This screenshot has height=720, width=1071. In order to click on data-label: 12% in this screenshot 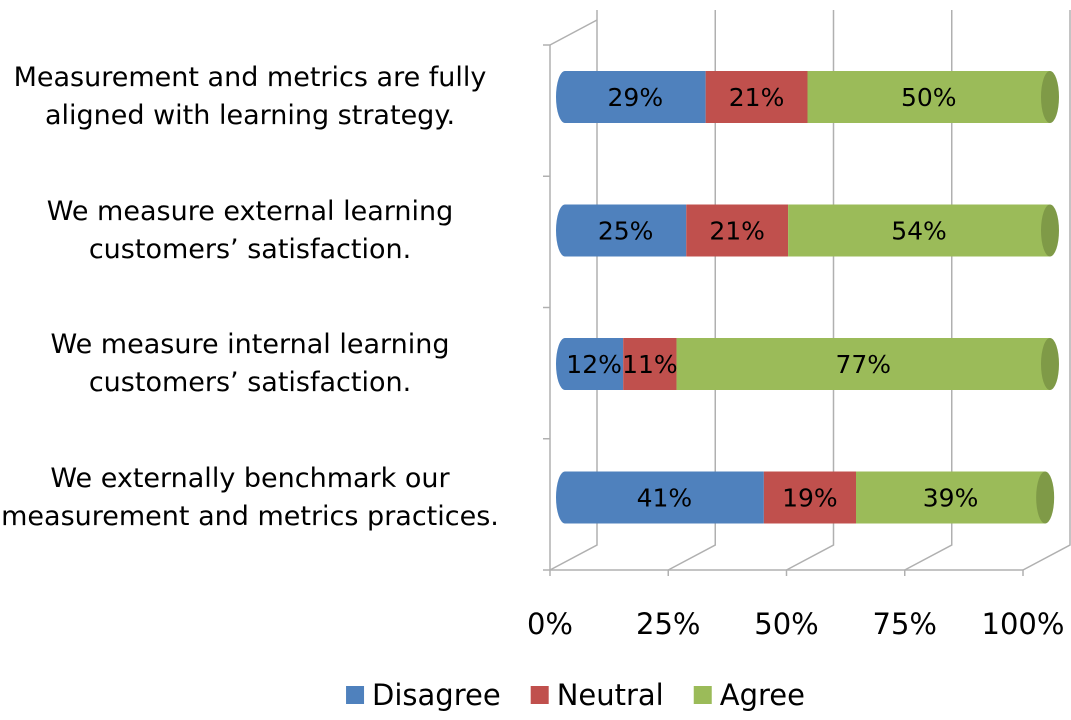, I will do `click(594, 364)`.